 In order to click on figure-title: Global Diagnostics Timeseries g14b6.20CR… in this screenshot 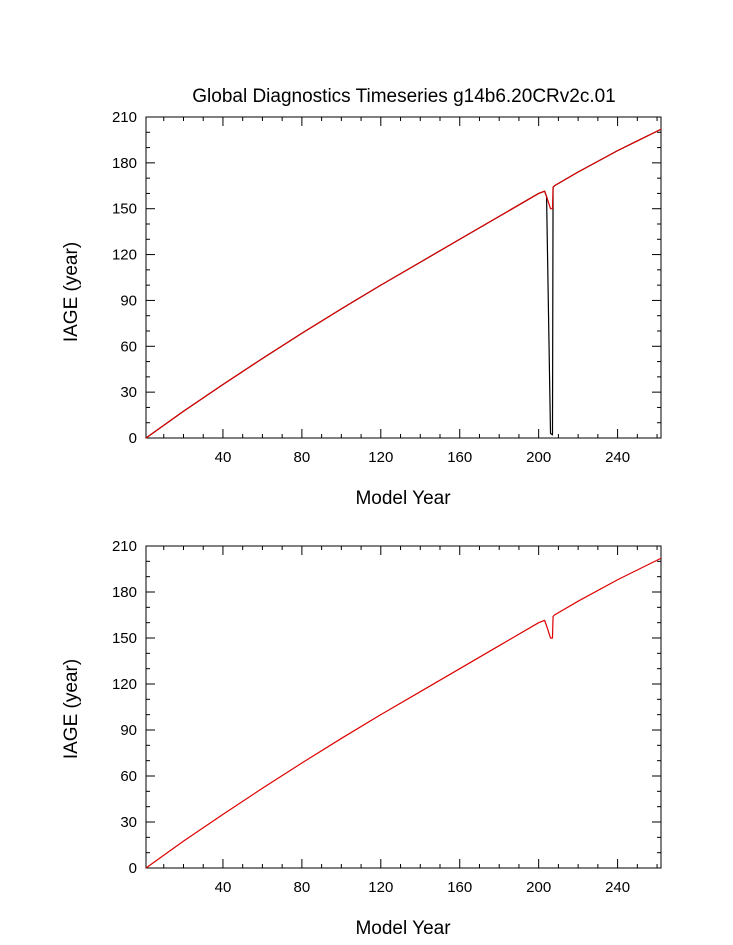, I will do `click(404, 96)`.